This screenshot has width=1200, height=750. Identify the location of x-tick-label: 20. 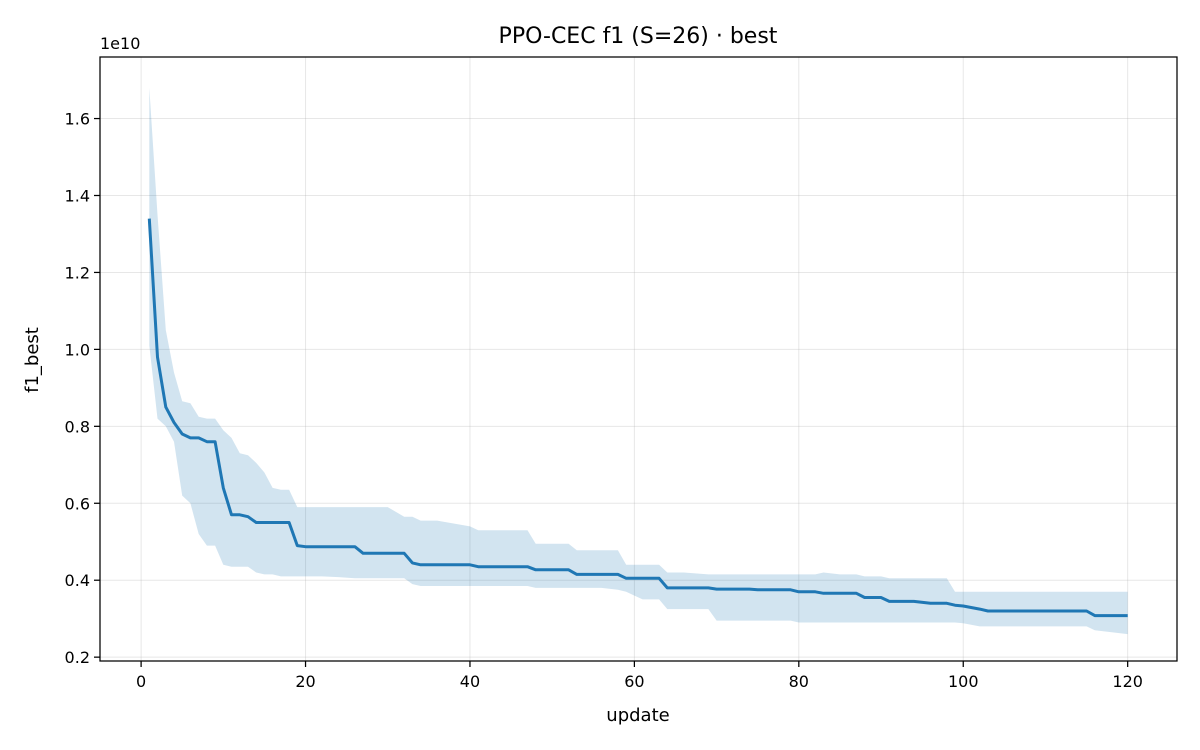
(305, 681).